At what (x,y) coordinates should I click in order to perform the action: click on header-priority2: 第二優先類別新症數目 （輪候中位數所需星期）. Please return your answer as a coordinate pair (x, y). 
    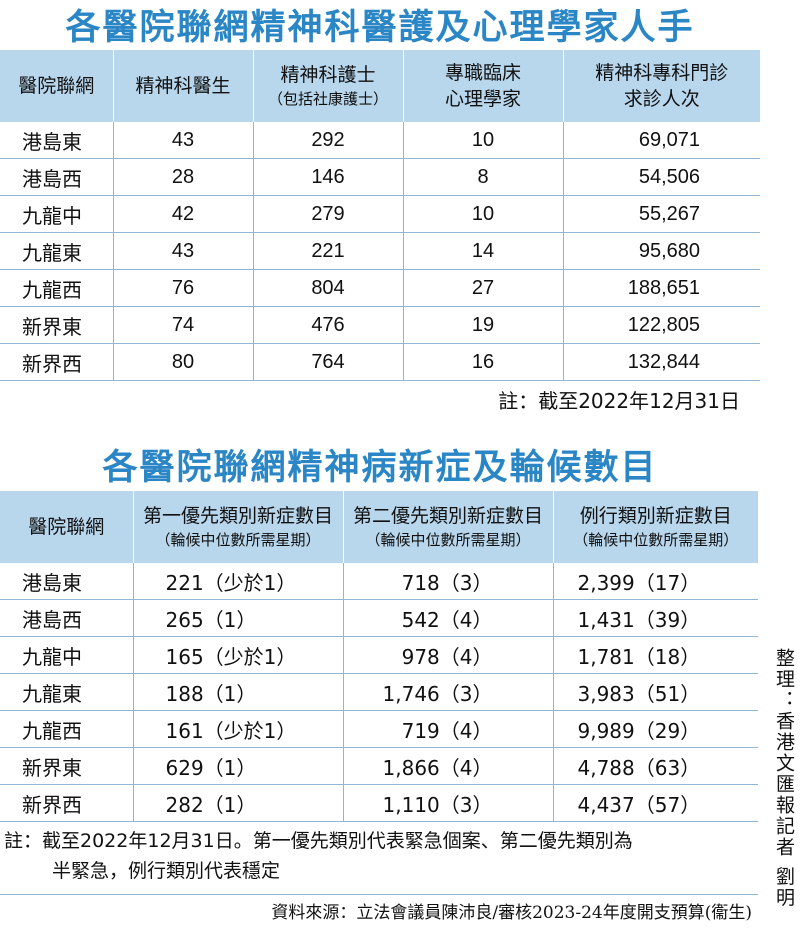
    Looking at the image, I should click on (448, 527).